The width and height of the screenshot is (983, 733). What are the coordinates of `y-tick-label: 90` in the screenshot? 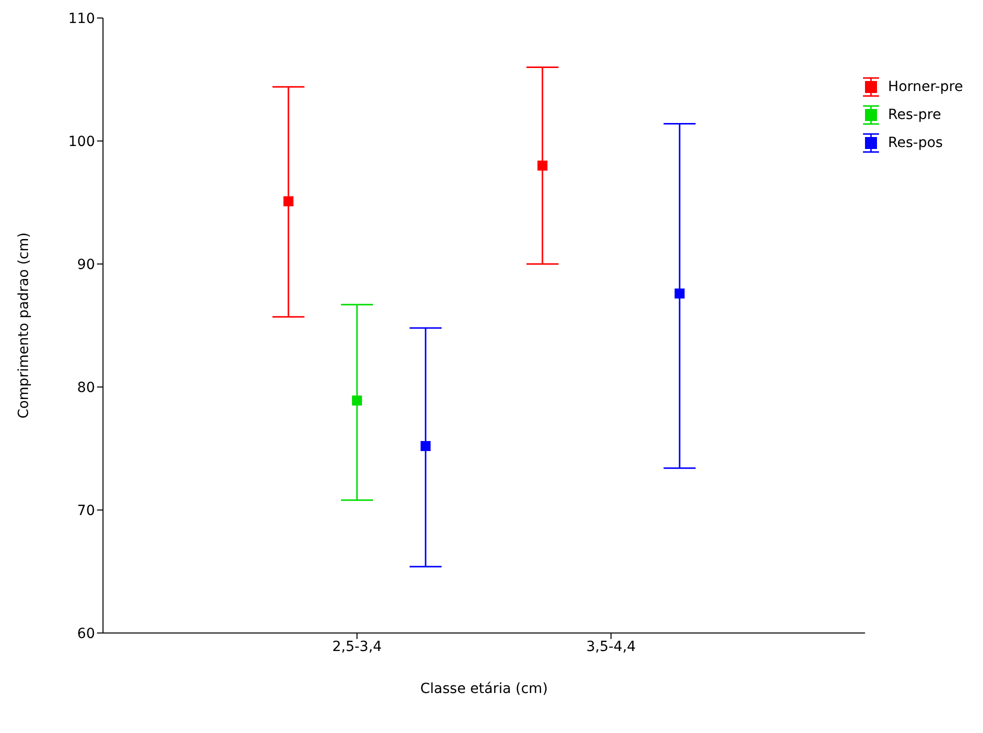 It's located at (86, 264).